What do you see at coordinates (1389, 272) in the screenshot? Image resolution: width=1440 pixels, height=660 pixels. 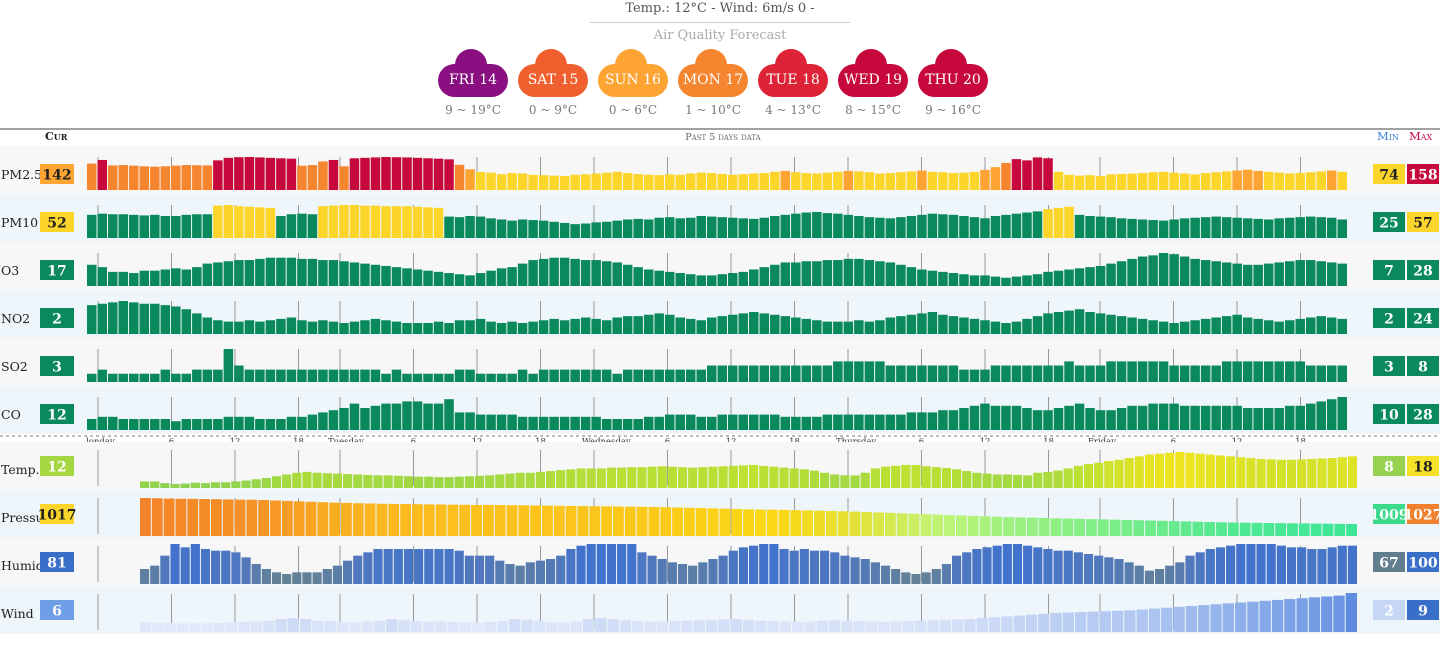 I see `min-value-2: 7` at bounding box center [1389, 272].